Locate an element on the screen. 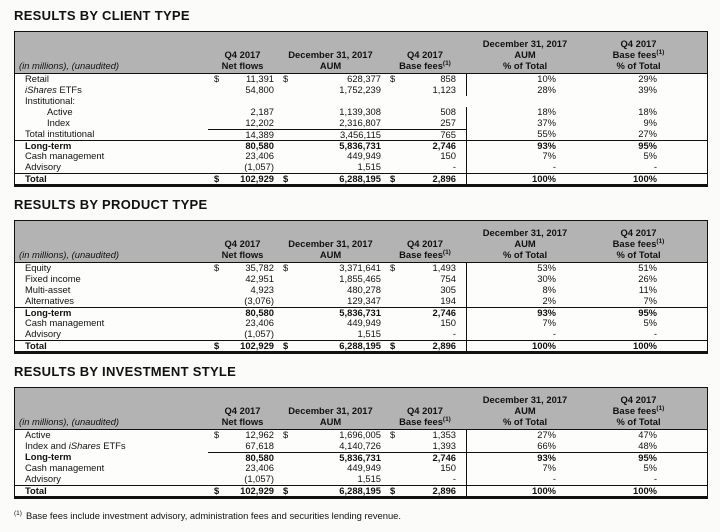 The width and height of the screenshot is (720, 532). base-fees-value: 2,896 is located at coordinates (444, 345).